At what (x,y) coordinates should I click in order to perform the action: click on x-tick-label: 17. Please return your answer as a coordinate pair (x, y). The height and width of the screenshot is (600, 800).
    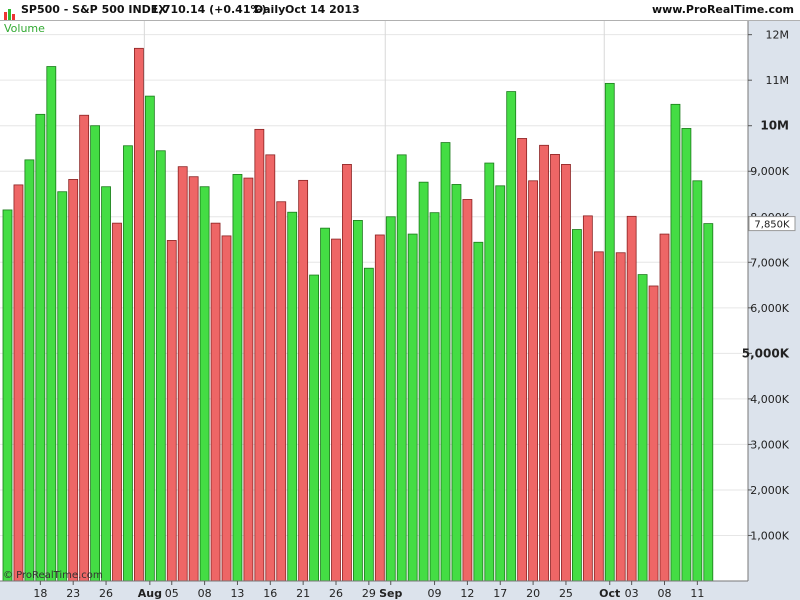
    Looking at the image, I should click on (500, 593).